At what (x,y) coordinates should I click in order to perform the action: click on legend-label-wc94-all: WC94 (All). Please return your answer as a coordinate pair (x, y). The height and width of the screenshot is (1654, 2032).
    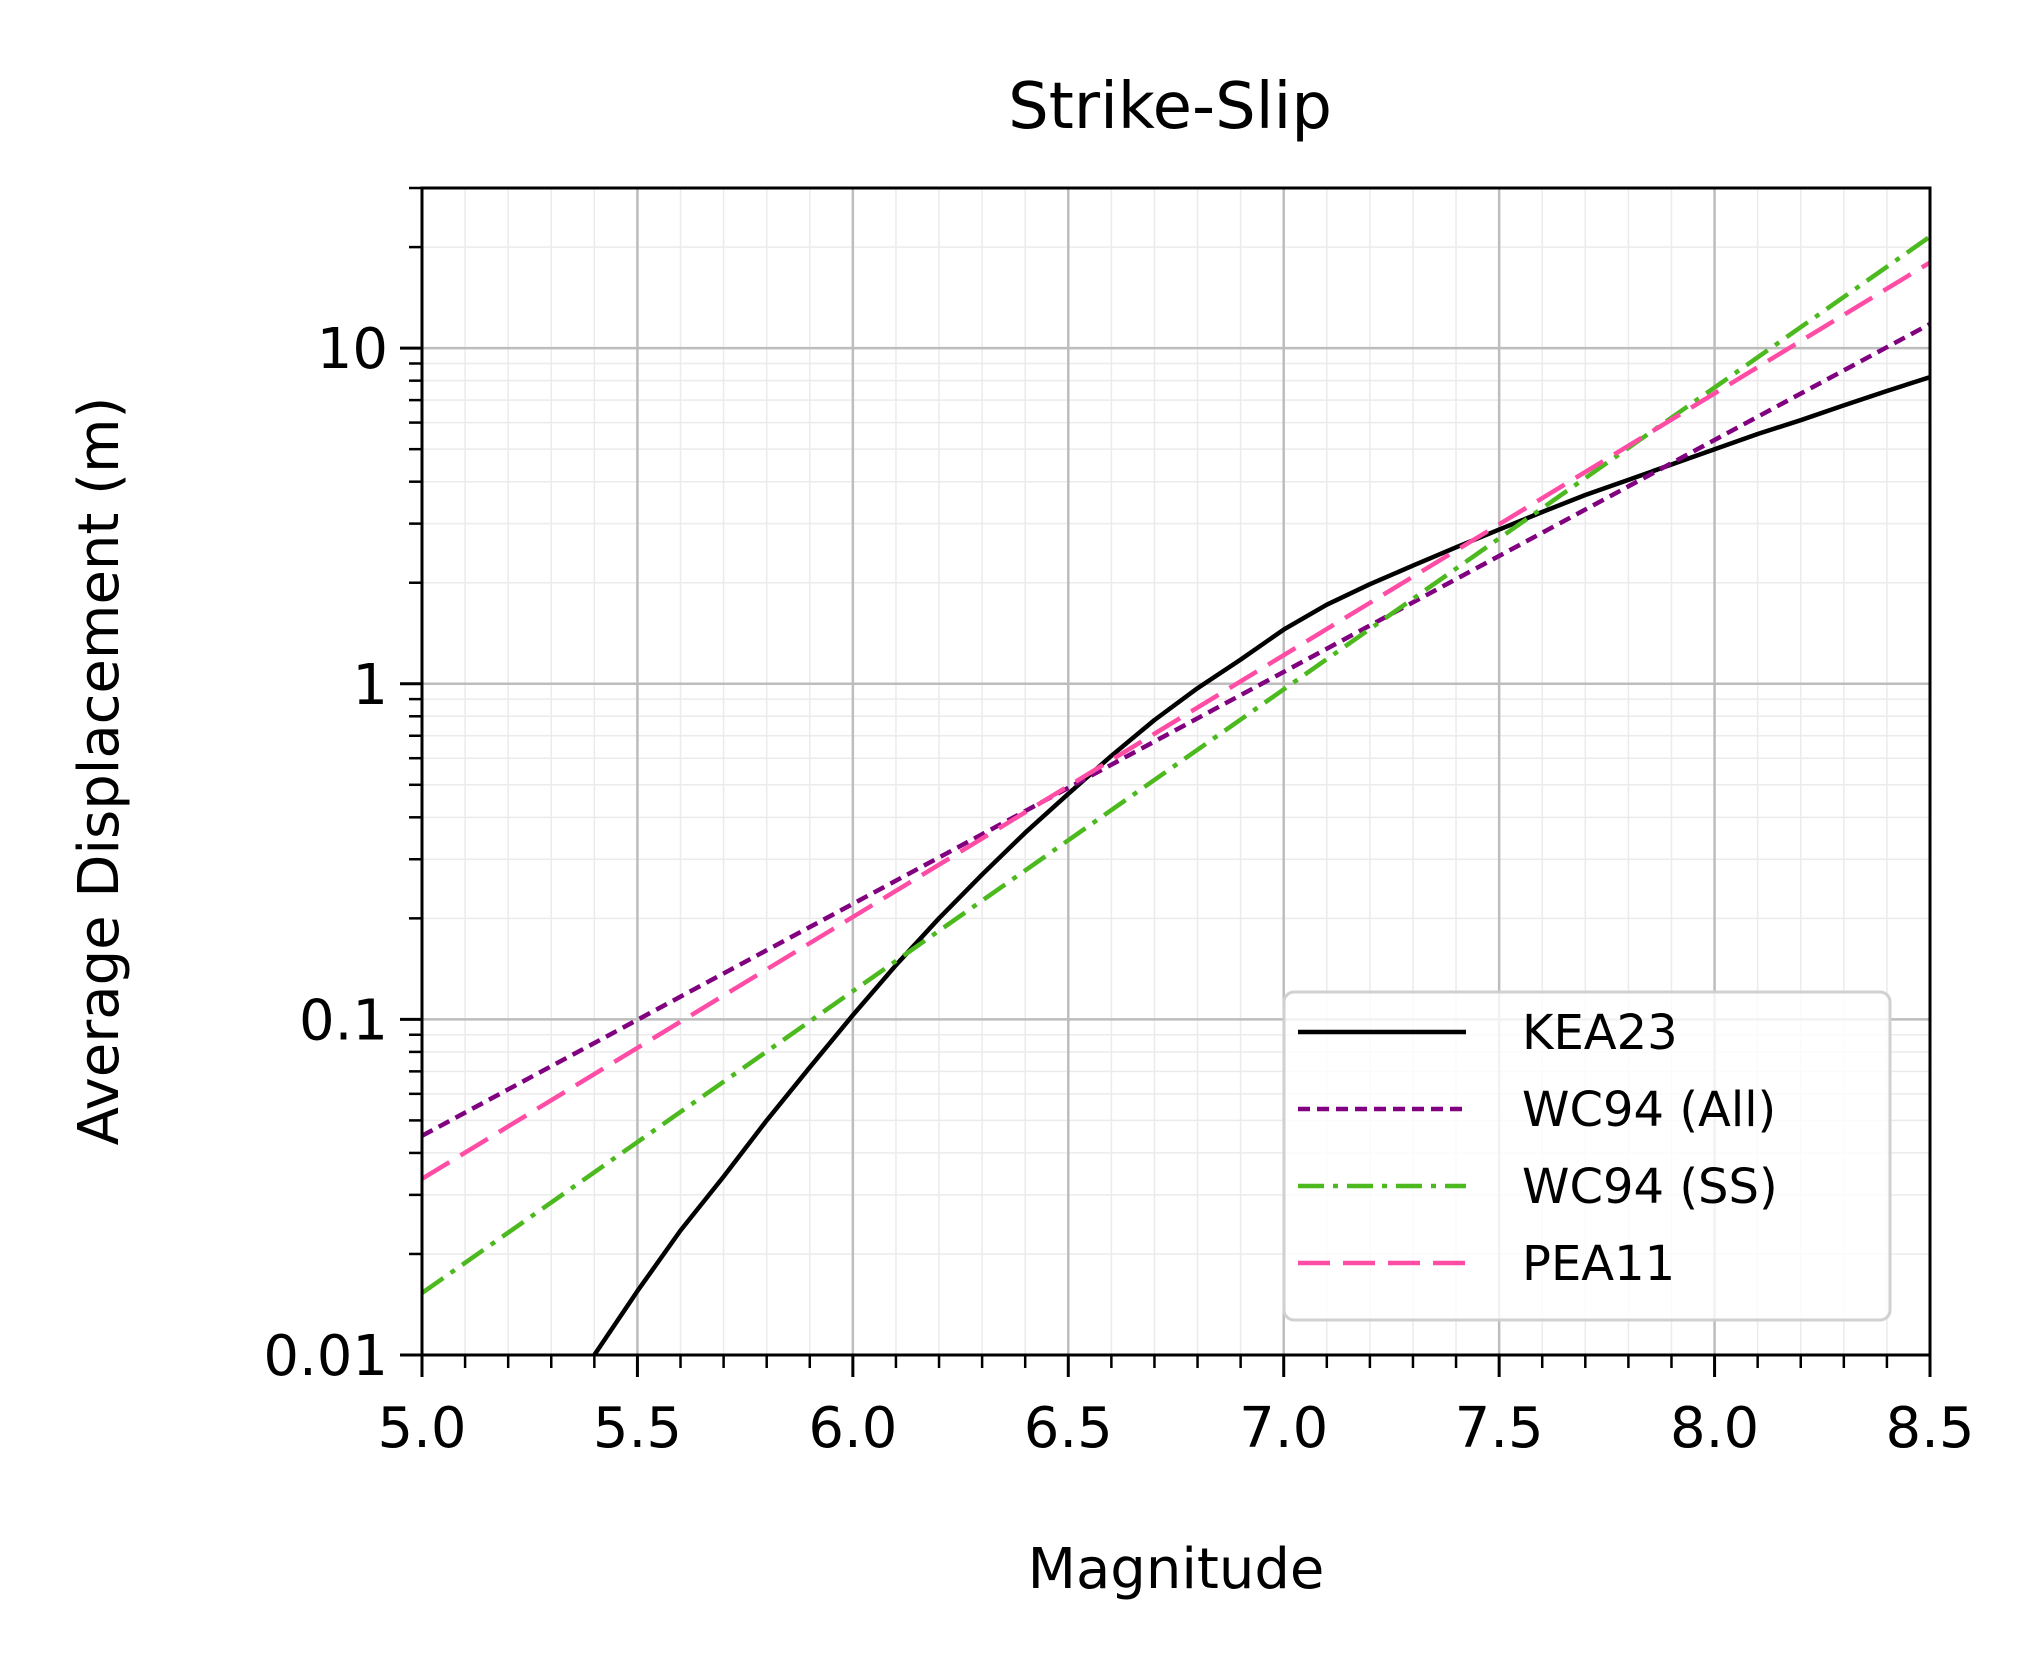
    Looking at the image, I should click on (1649, 1110).